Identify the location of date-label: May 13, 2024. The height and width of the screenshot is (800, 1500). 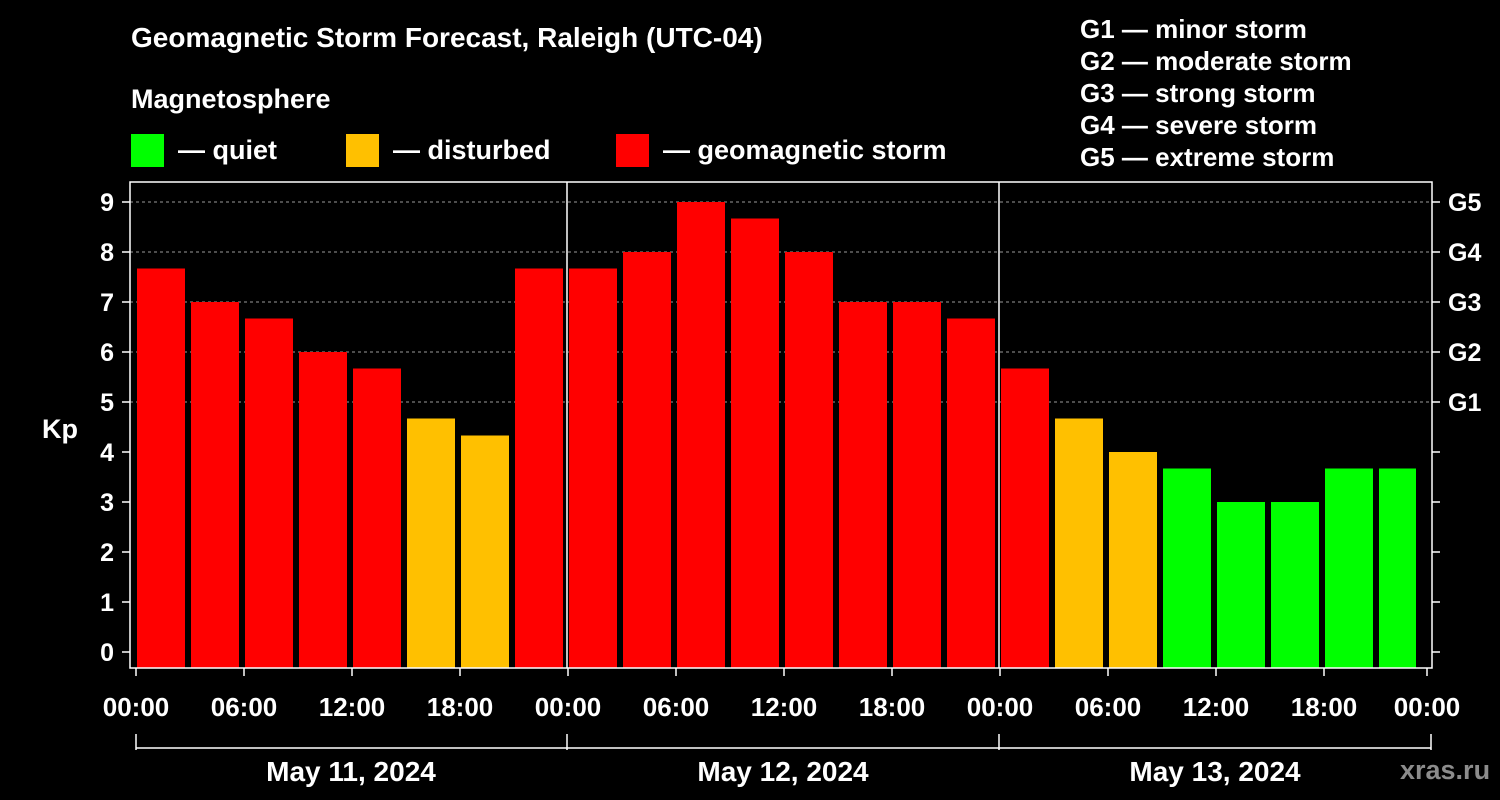
(1215, 771).